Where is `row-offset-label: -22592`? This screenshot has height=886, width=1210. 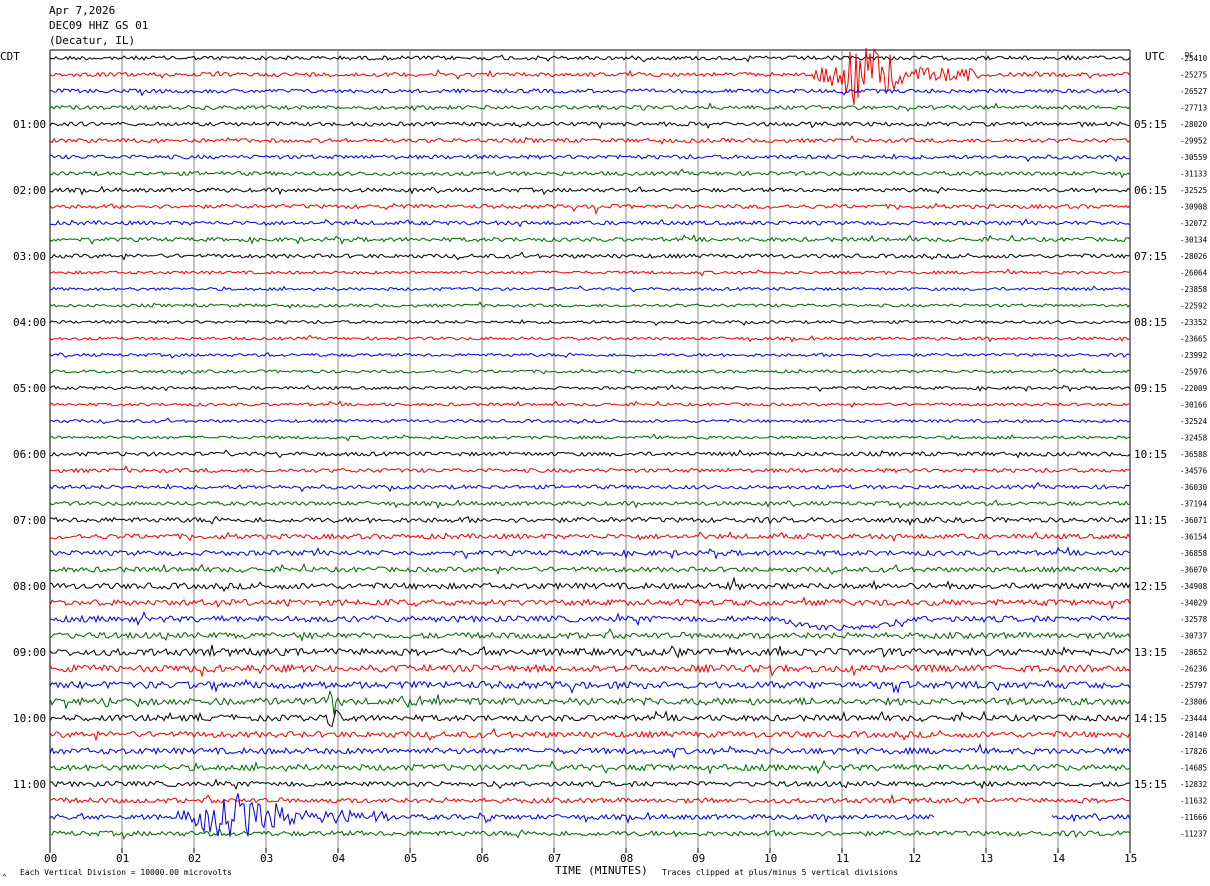 row-offset-label: -22592 is located at coordinates (1193, 306).